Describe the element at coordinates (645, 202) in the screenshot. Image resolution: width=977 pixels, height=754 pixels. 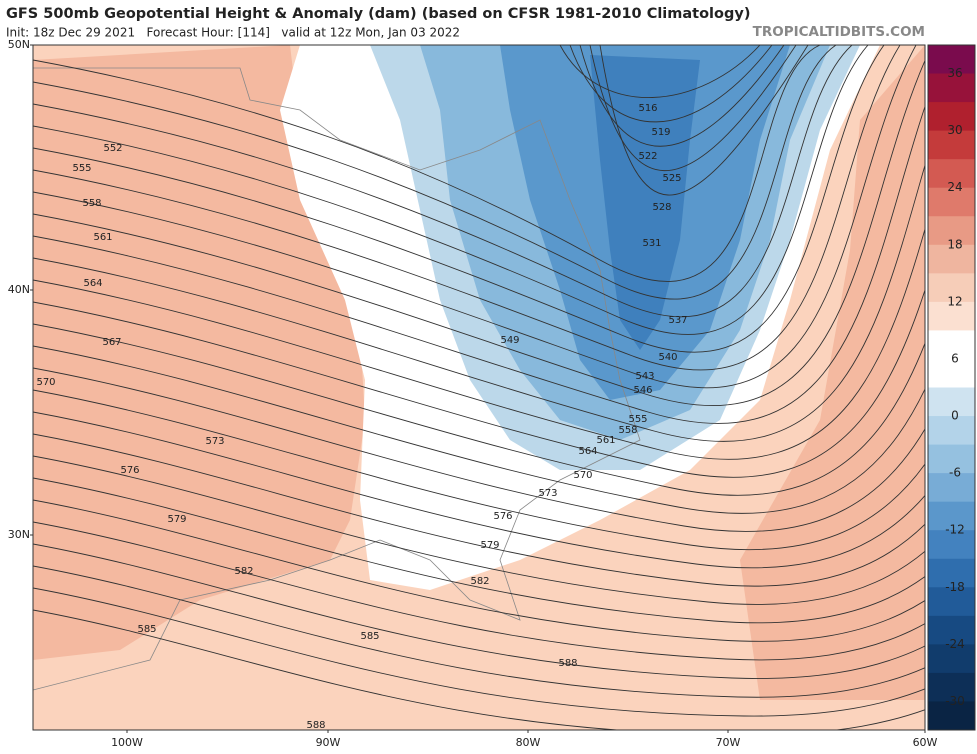
I see `negative-anomaly` at that location.